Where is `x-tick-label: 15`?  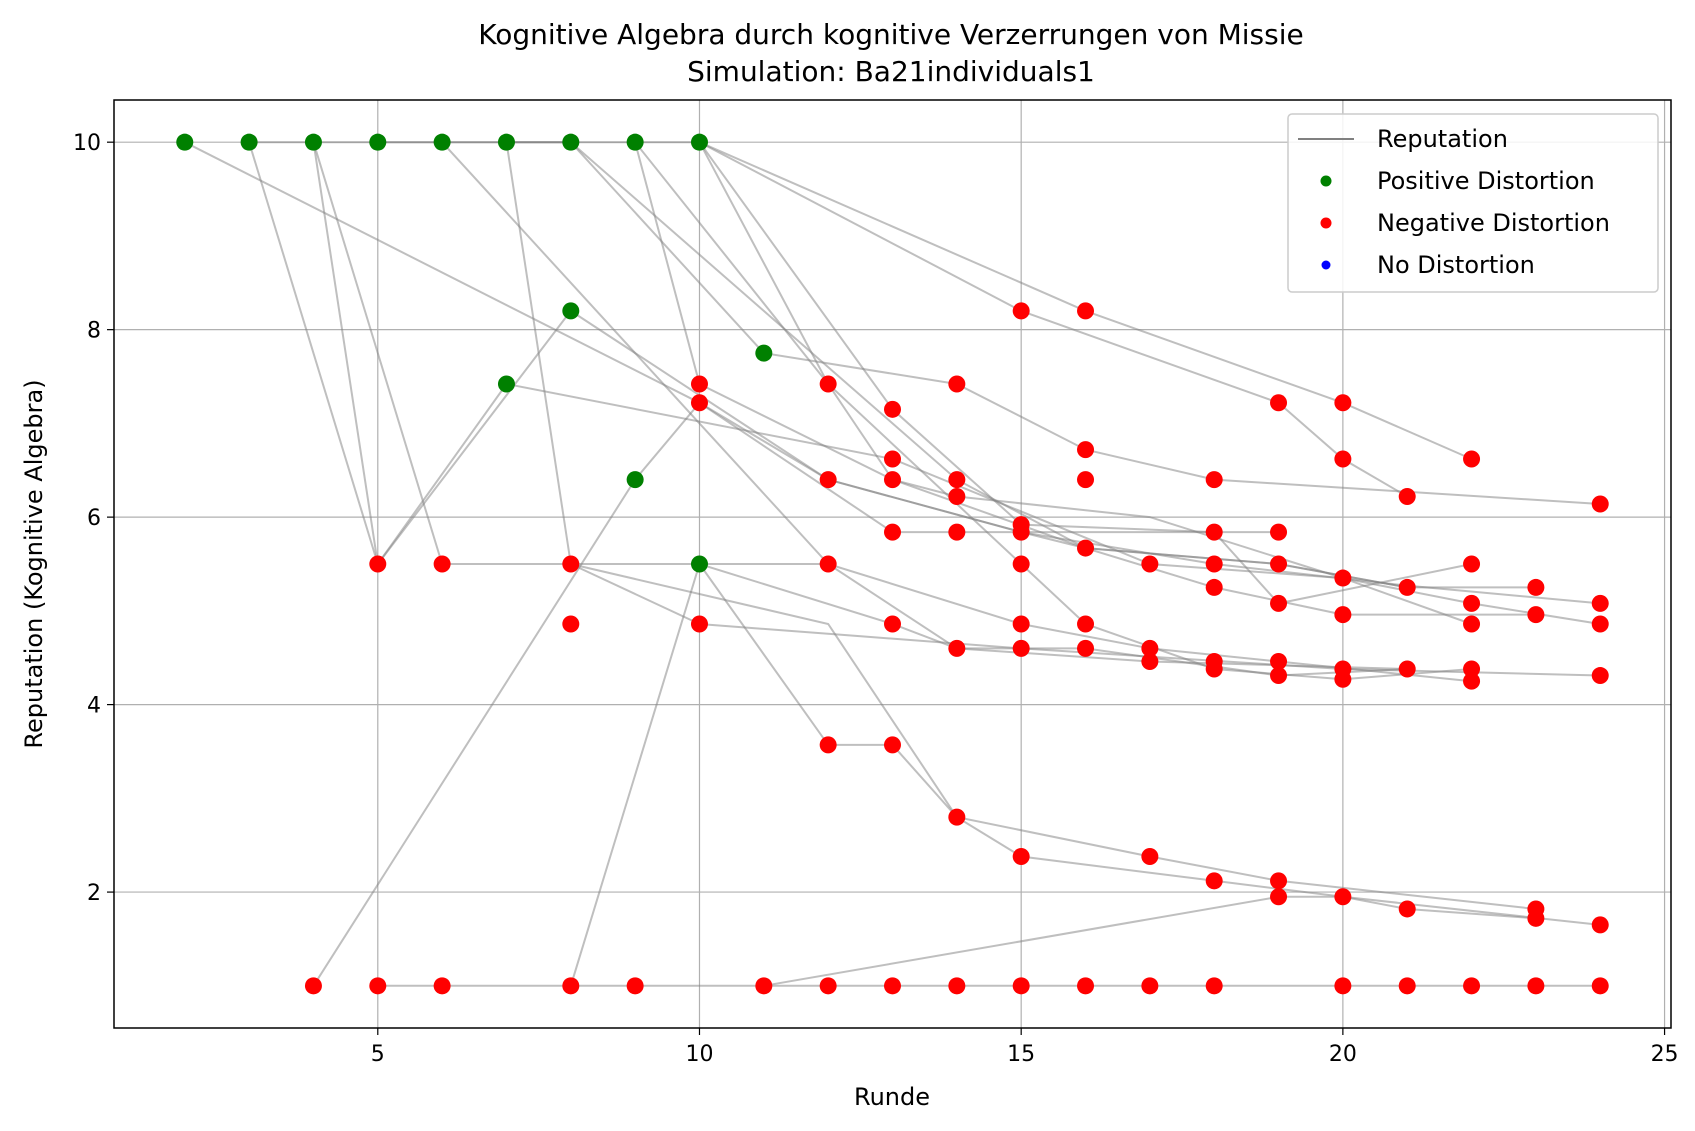
x-tick-label: 15 is located at coordinates (1021, 1054).